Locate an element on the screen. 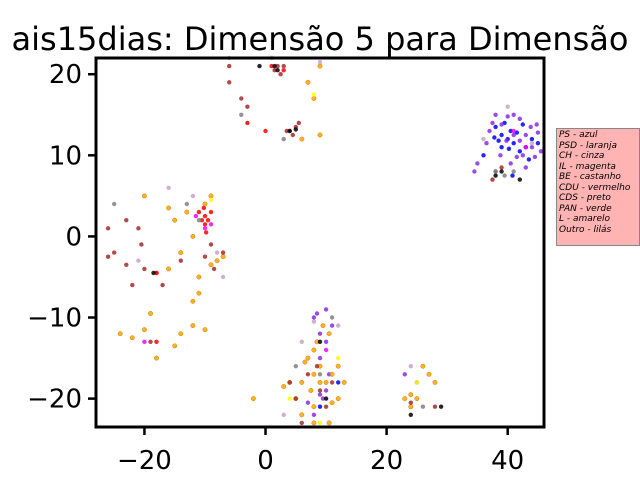  x-tick-label: 40 is located at coordinates (507, 461).